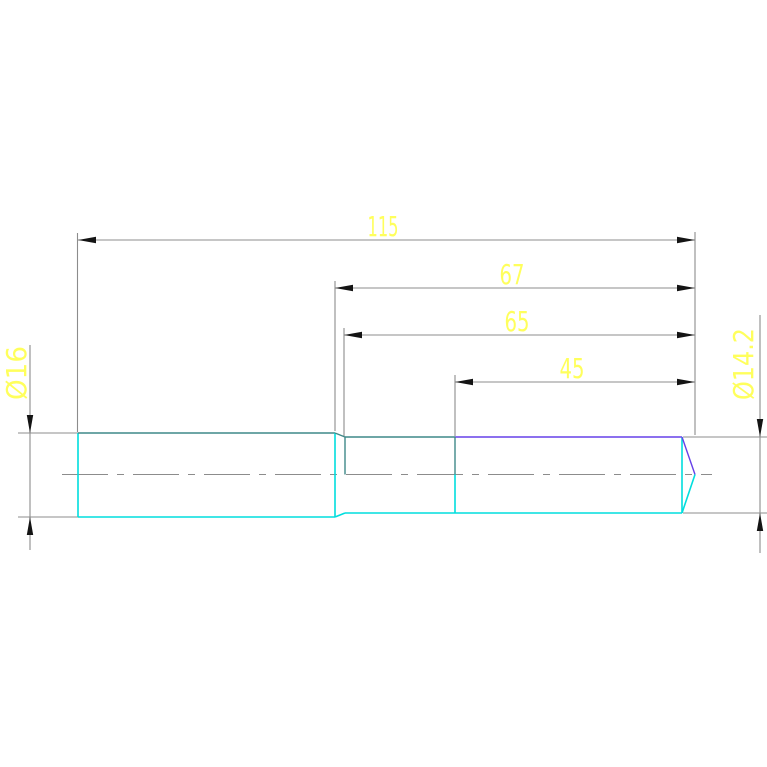  Describe the element at coordinates (743, 364) in the screenshot. I see `dimension-label-dia-14-2: Ø14.2` at that location.